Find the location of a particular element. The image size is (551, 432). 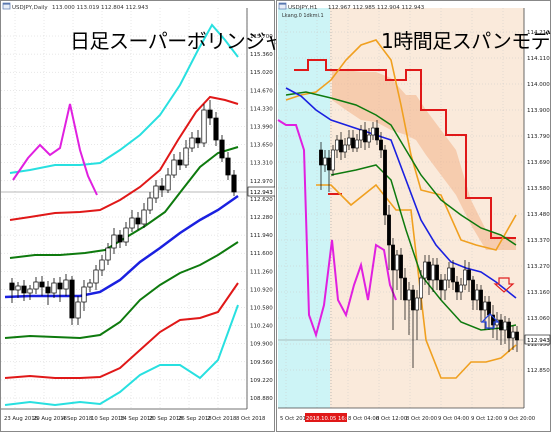

left-date-label: 29 Aug 2018 is located at coordinates (50, 419).